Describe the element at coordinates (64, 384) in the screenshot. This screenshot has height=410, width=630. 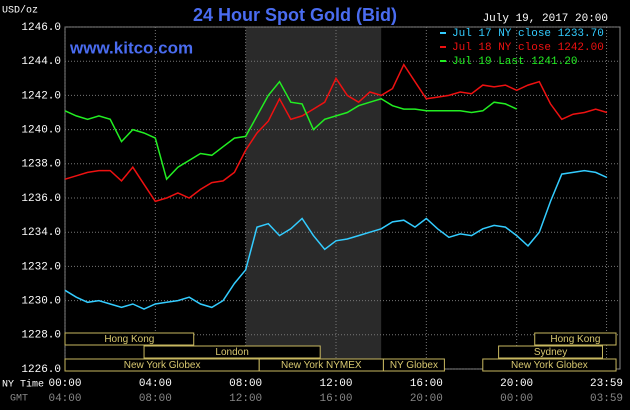
I see `x-tick-label: 00:00` at that location.